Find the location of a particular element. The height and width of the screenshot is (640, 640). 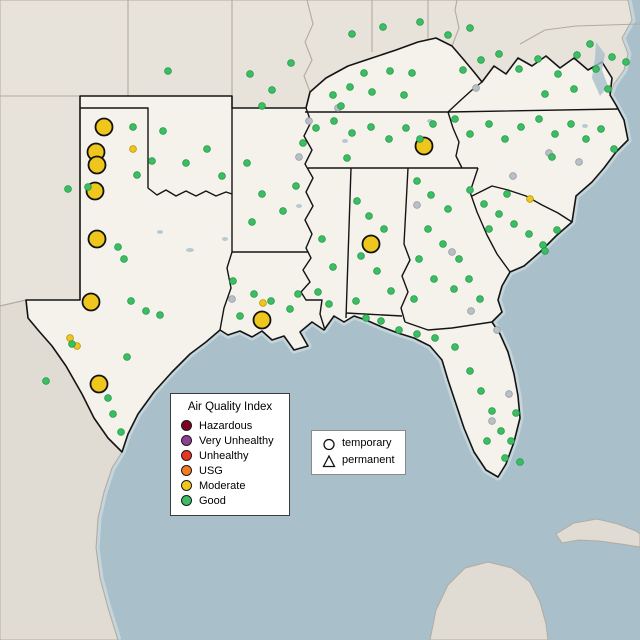

aqi-legend-item: Very Unhealthy is located at coordinates (230, 440).